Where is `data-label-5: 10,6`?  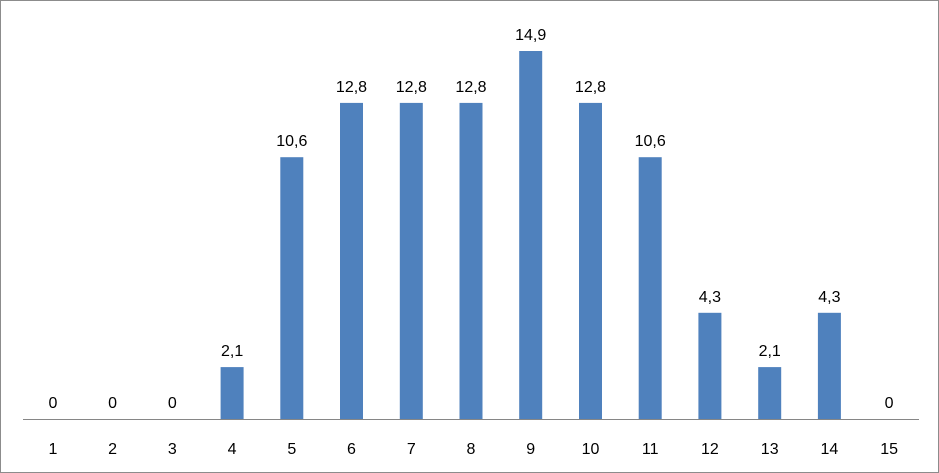
data-label-5: 10,6 is located at coordinates (291, 141).